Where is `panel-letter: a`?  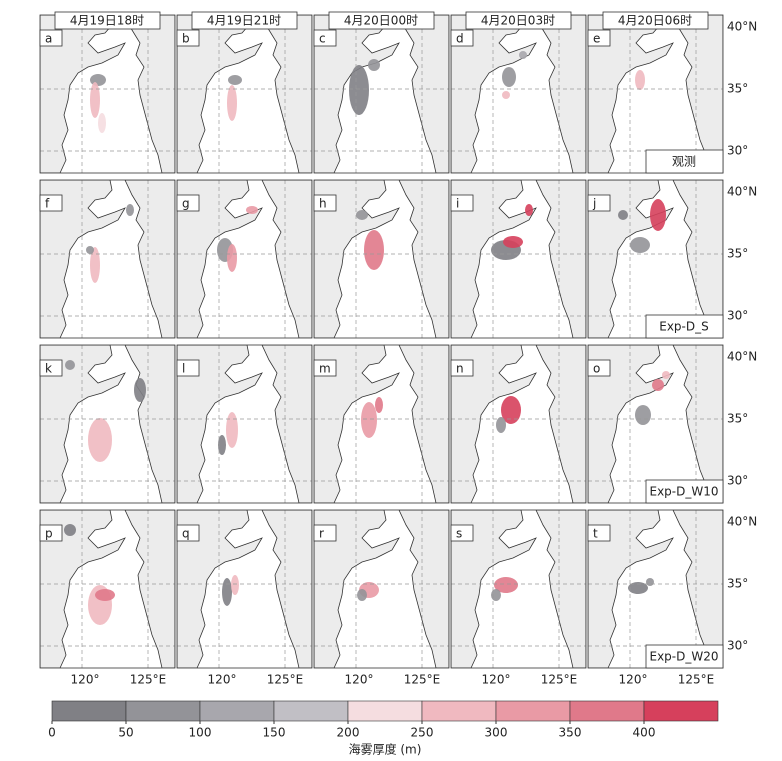
panel-letter: a is located at coordinates (48, 39).